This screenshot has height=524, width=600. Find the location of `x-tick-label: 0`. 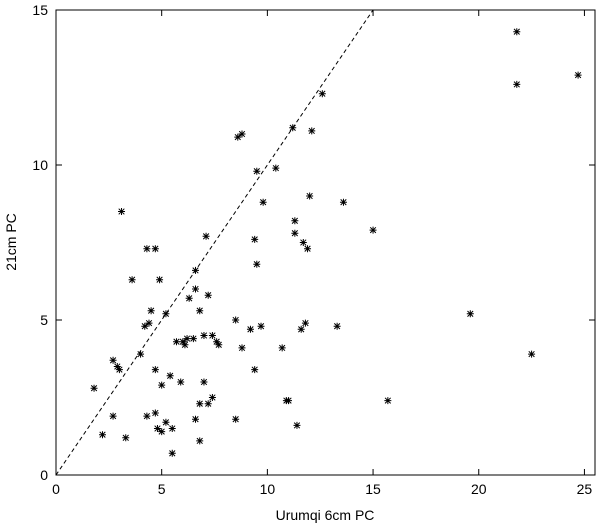

x-tick-label: 0 is located at coordinates (56, 489).